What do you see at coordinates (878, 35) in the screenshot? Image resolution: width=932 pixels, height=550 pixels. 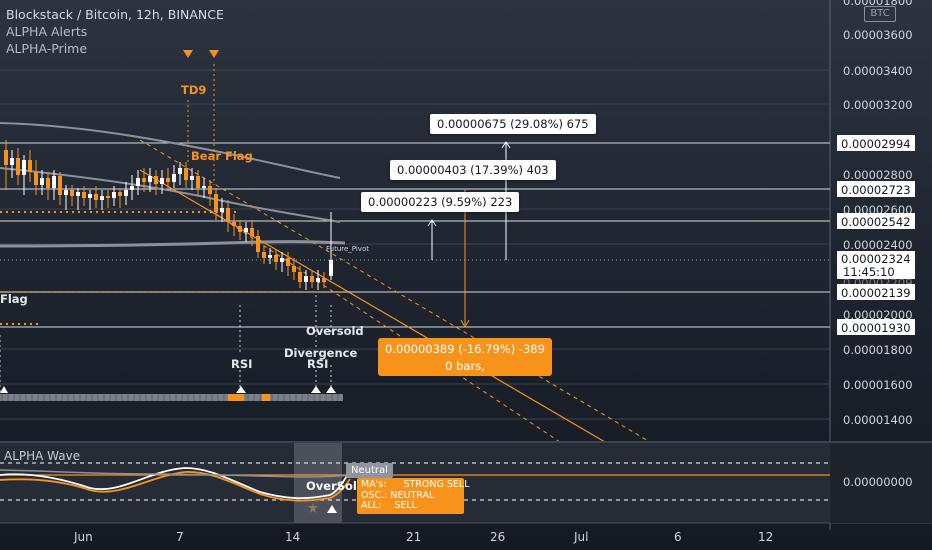 I see `price-tick: 0.00003600` at bounding box center [878, 35].